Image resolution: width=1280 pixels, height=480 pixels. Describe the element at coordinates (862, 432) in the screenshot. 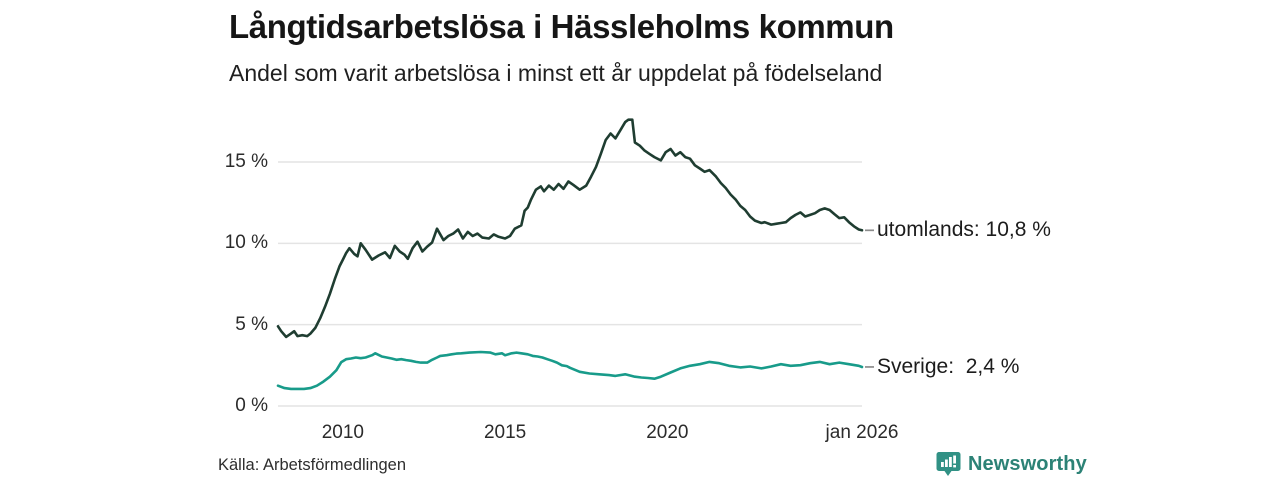

I see `x-axis-tick-jan-2026: jan 2026` at that location.